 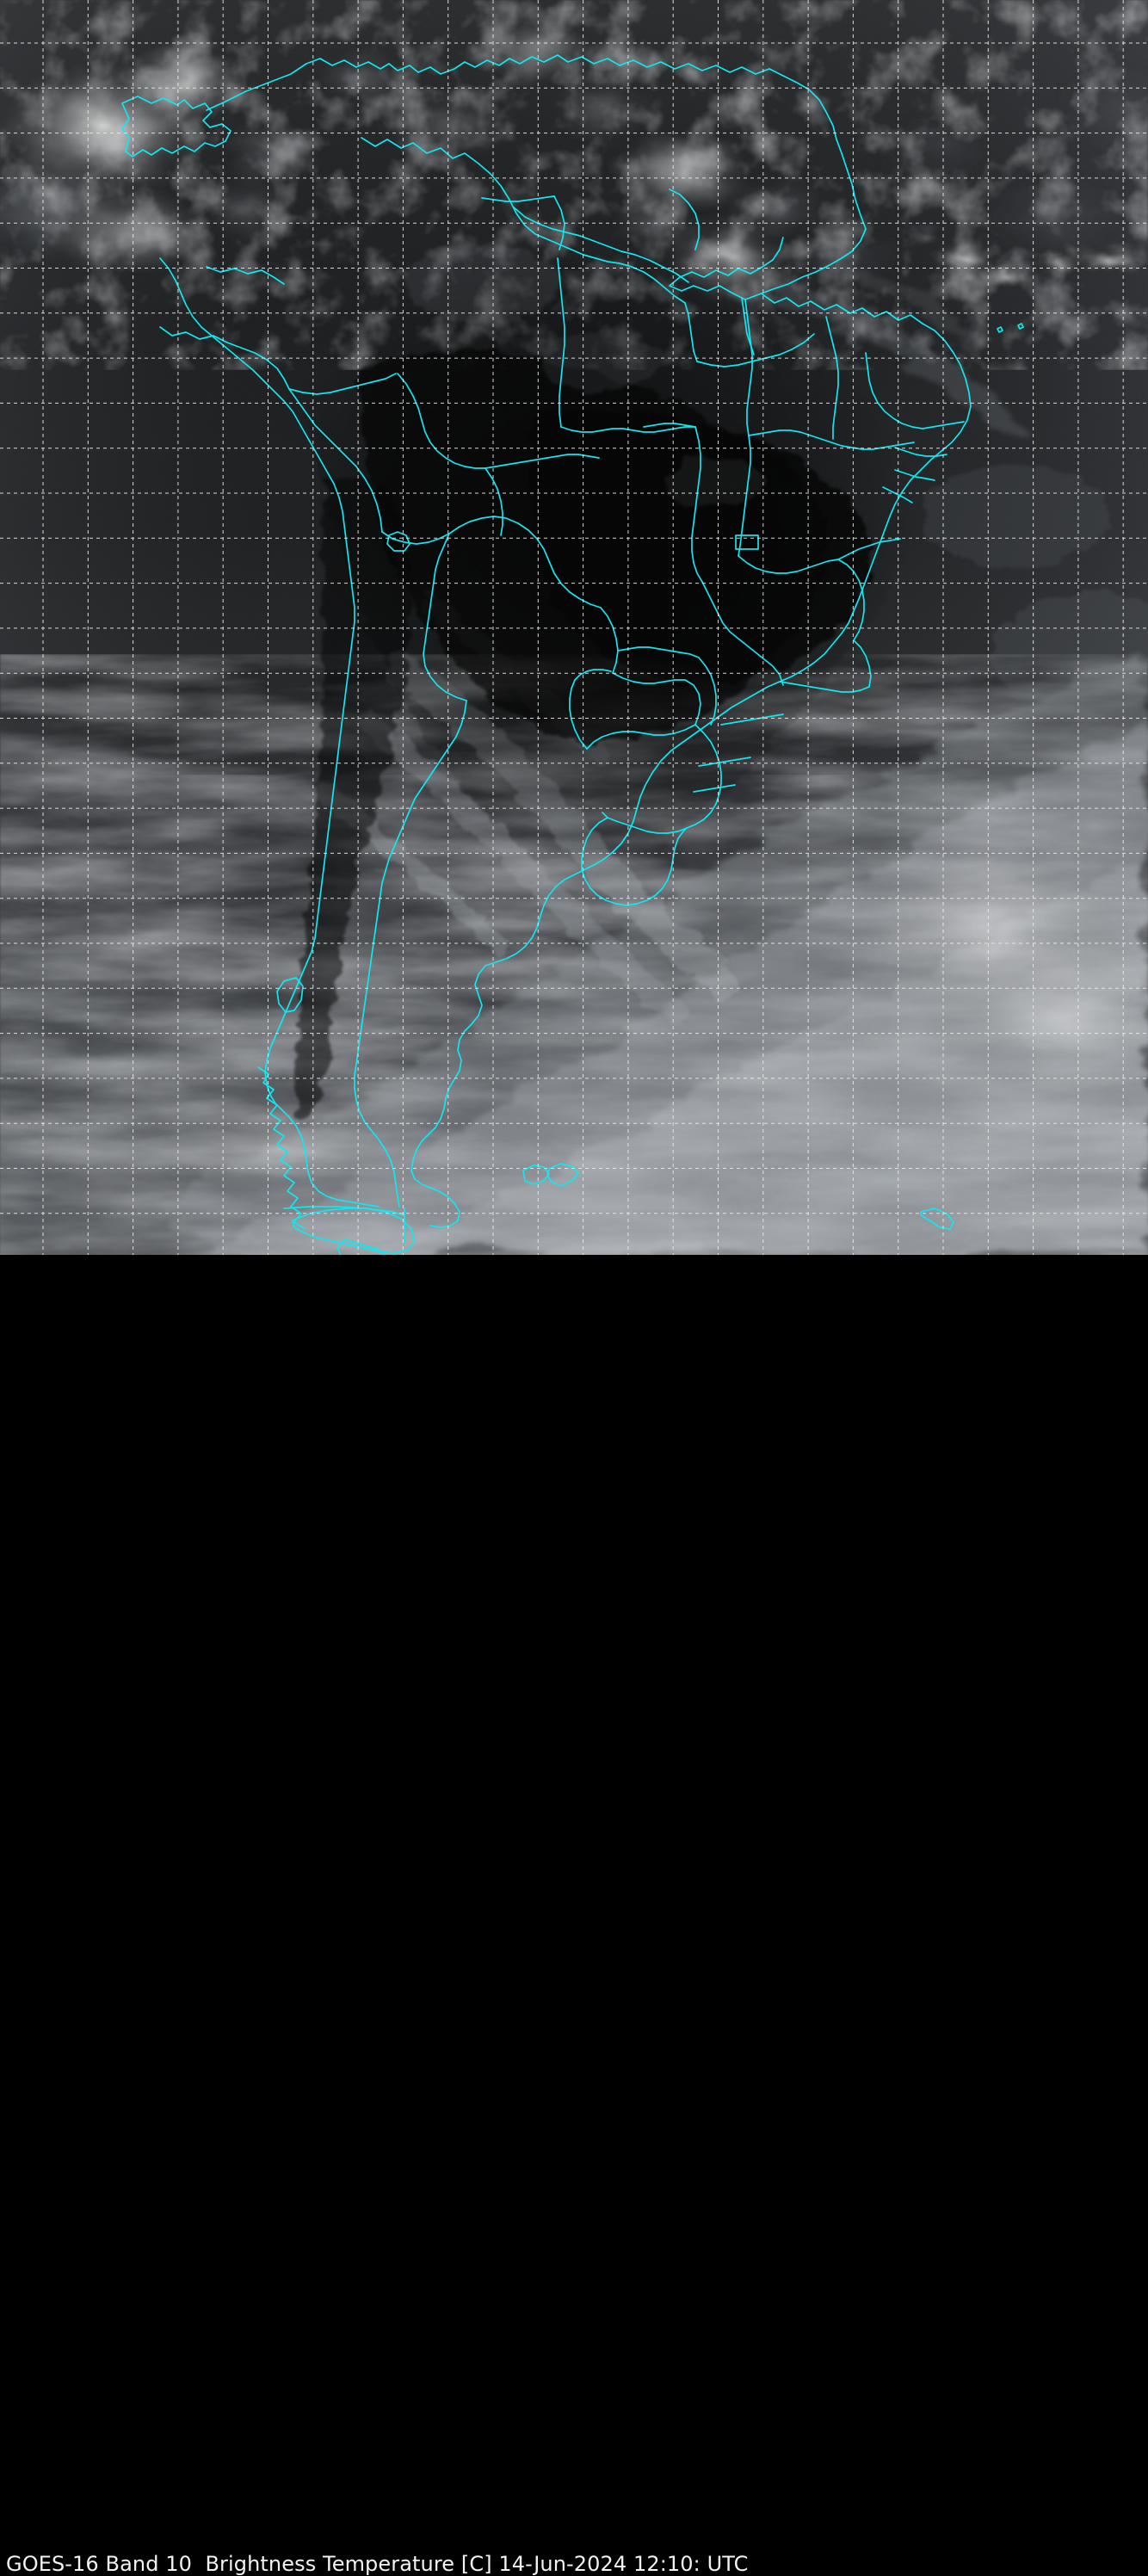 What do you see at coordinates (281, 1148) in the screenshot?
I see `coast-chile-fjords` at bounding box center [281, 1148].